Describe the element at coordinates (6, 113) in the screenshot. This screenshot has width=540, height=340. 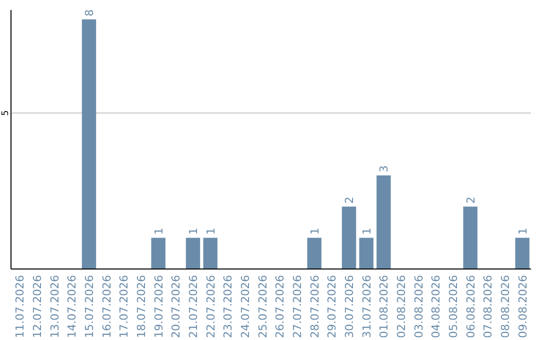
I see `y-tick-label: 5` at that location.